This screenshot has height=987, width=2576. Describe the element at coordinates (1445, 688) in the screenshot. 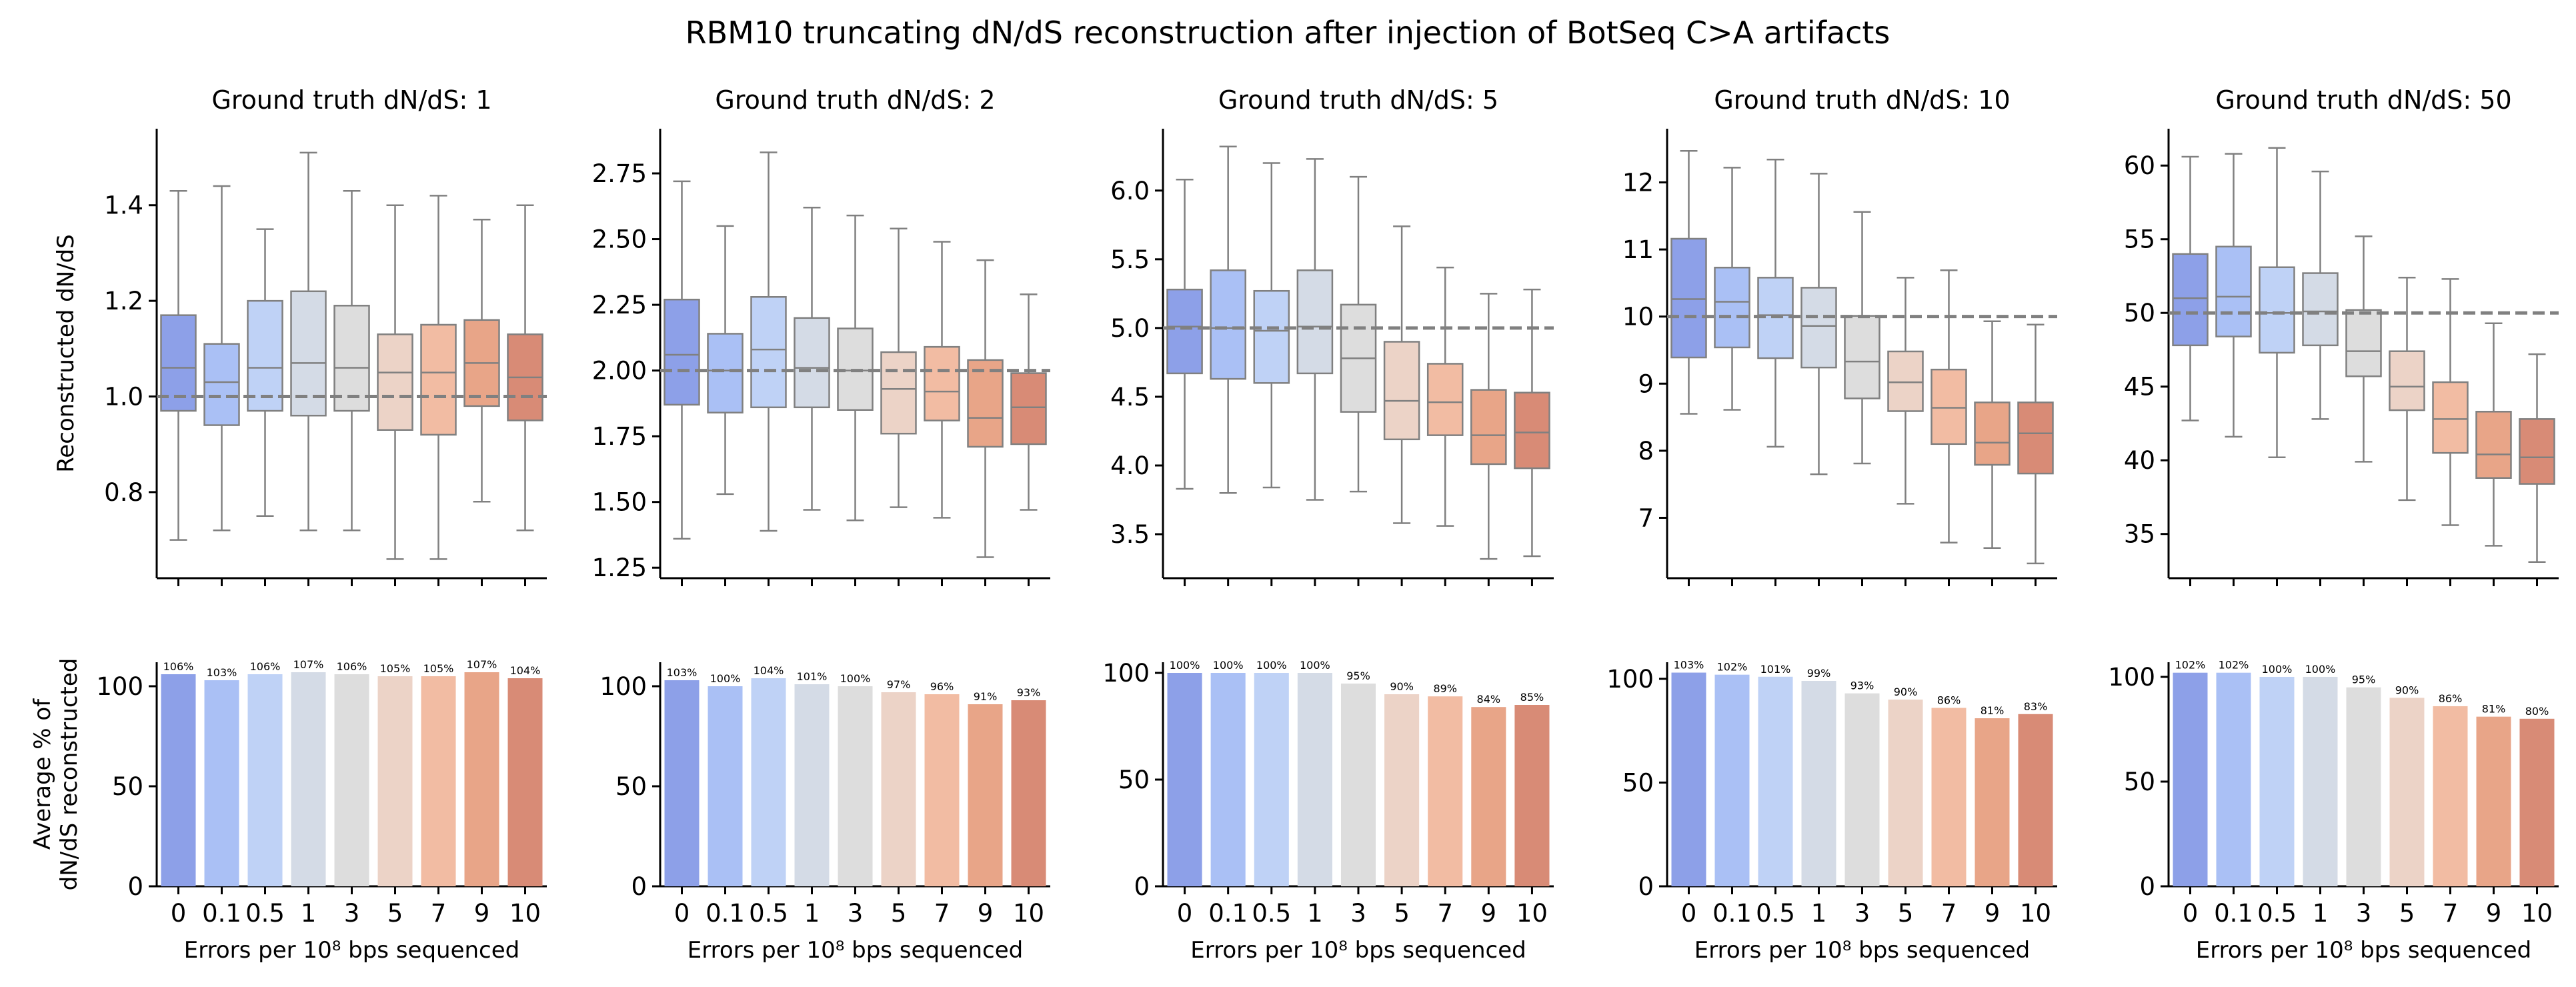

I see `bar-value-label: 89%` at that location.